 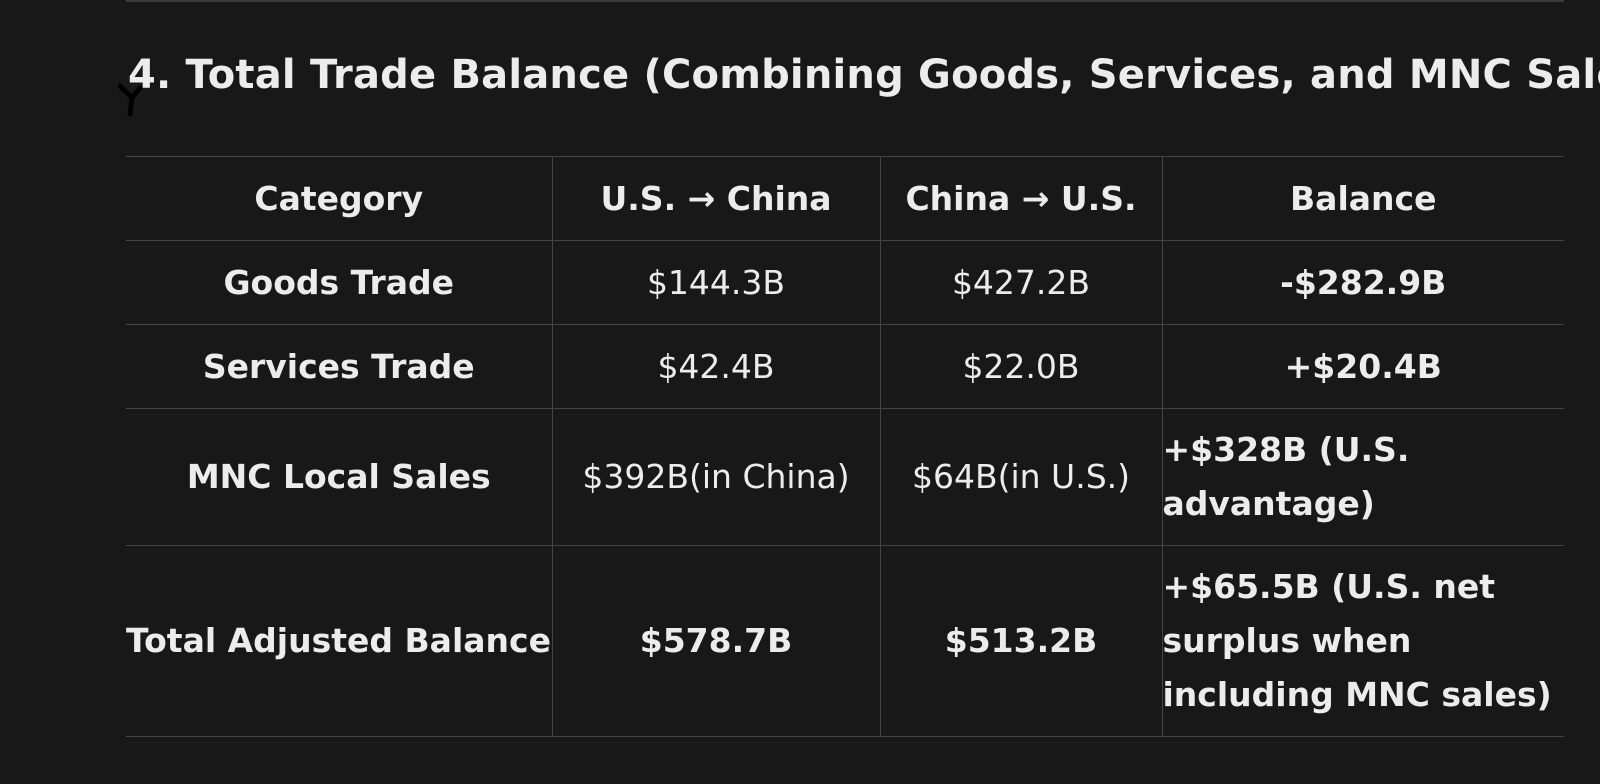 I want to click on row-us-to-china: $144.3B, so click(x=715, y=282).